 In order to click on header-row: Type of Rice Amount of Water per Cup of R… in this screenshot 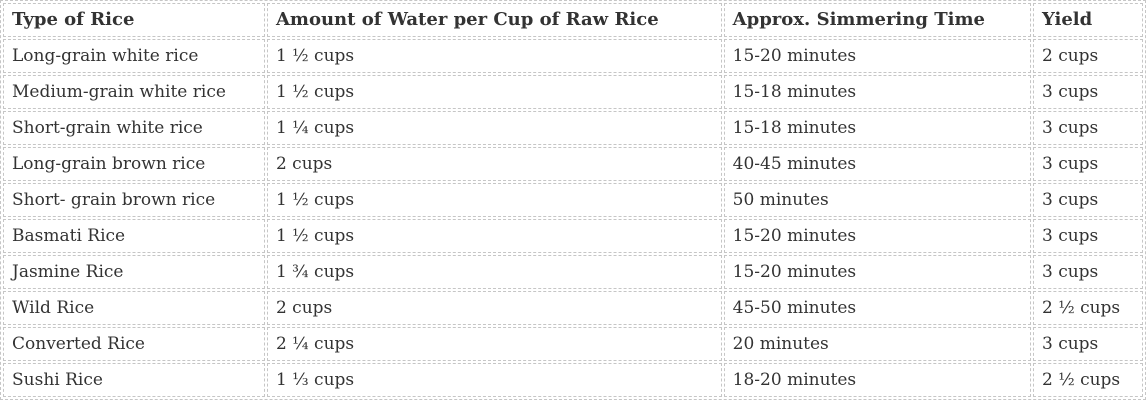, I will do `click(573, 20)`.